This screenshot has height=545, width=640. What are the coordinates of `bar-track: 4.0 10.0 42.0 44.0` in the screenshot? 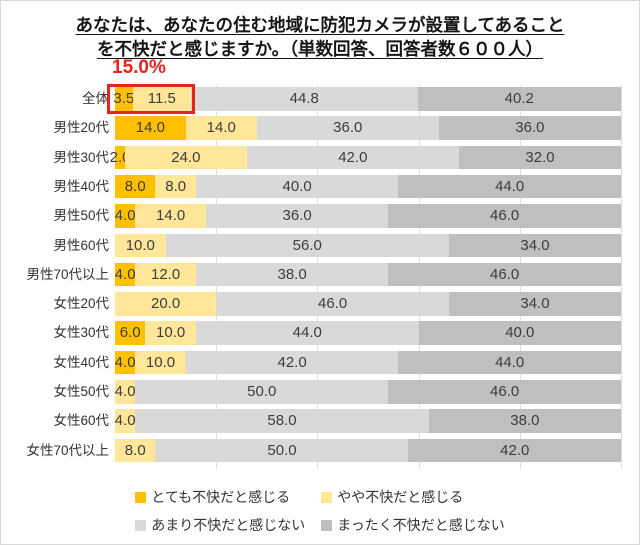 It's located at (367, 362).